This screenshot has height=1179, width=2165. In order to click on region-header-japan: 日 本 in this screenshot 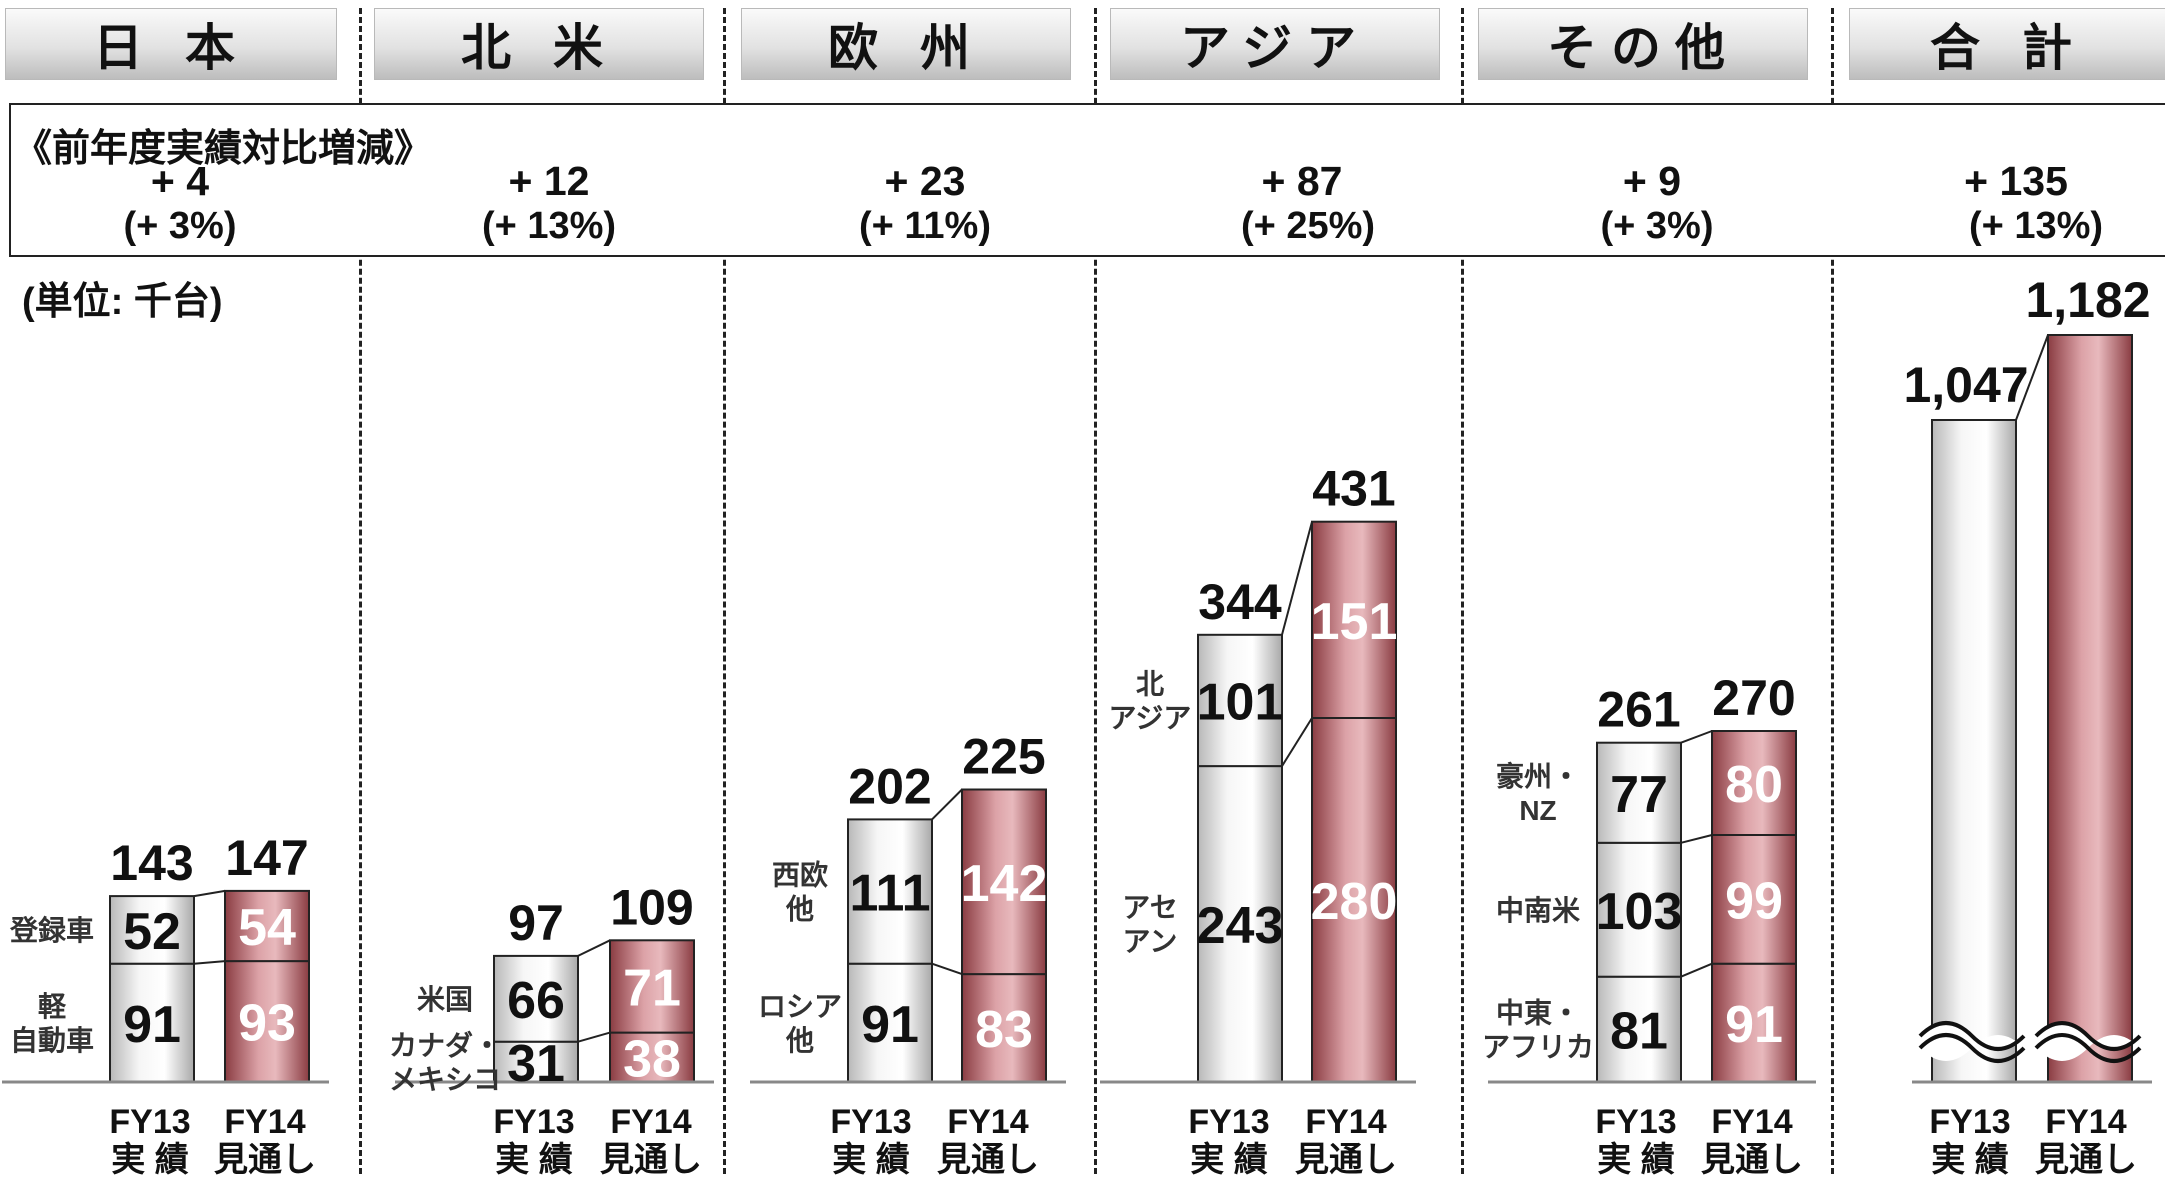, I will do `click(171, 44)`.